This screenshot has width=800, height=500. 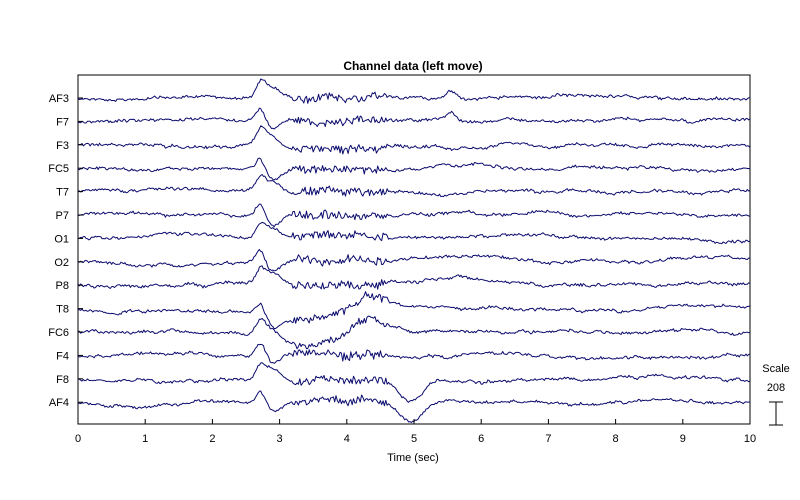 I want to click on scale-label: Scale, so click(x=776, y=369).